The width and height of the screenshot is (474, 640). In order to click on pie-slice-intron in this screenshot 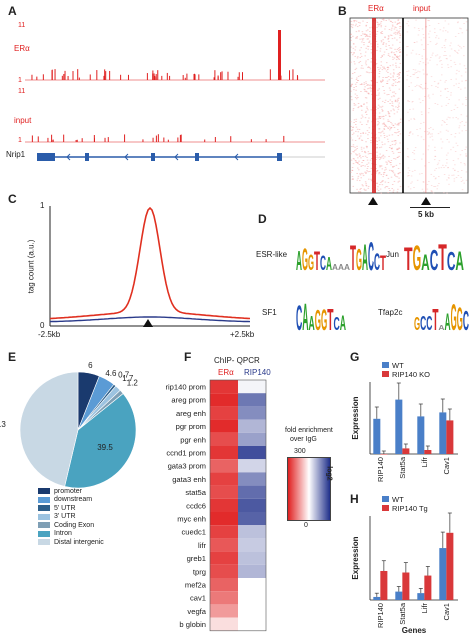, I will do `click(100, 441)`.